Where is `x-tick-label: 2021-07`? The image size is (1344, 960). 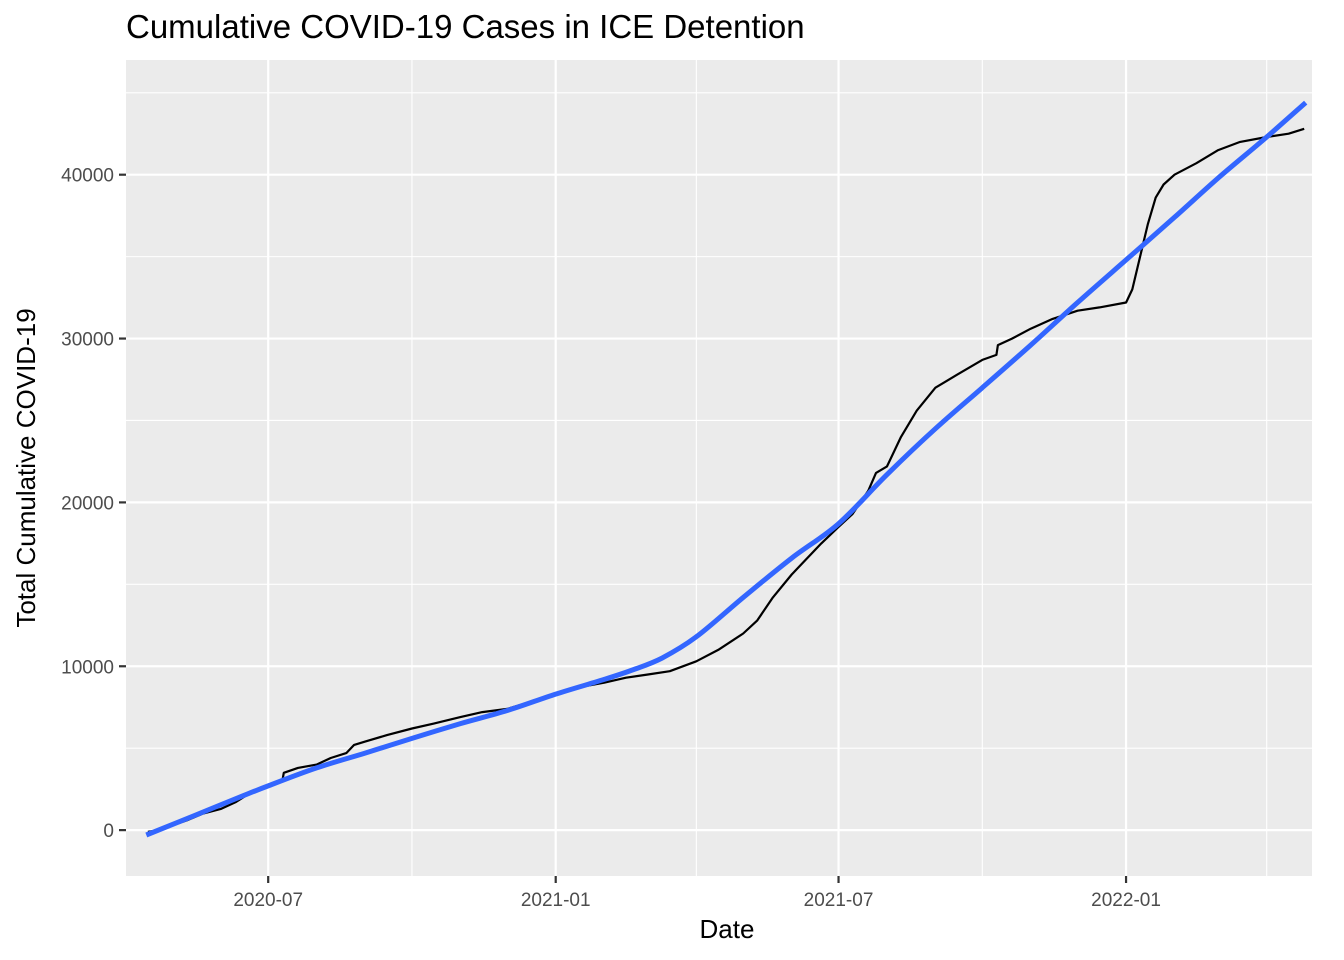
x-tick-label: 2021-07 is located at coordinates (839, 900).